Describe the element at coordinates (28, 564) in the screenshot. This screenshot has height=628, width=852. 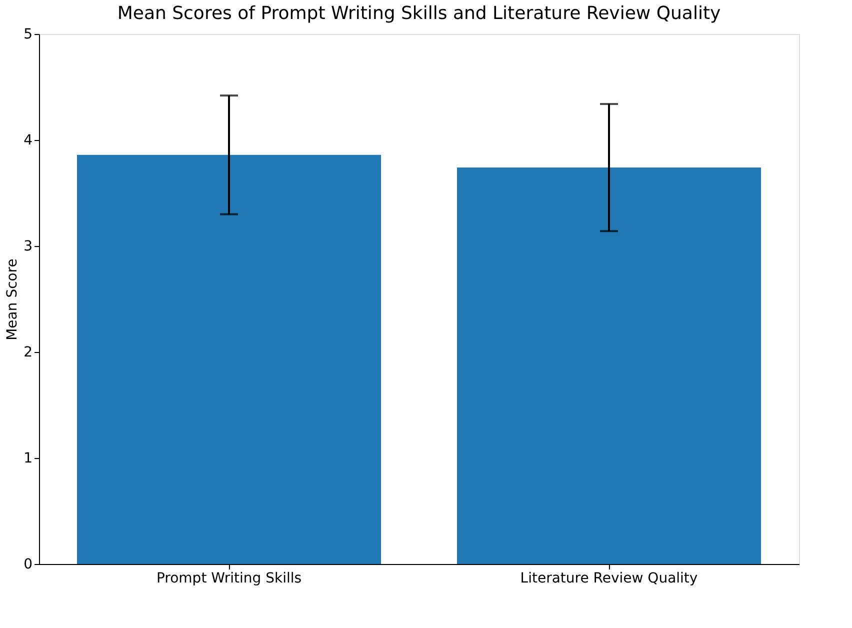
I see `y-tick-label: 0` at that location.